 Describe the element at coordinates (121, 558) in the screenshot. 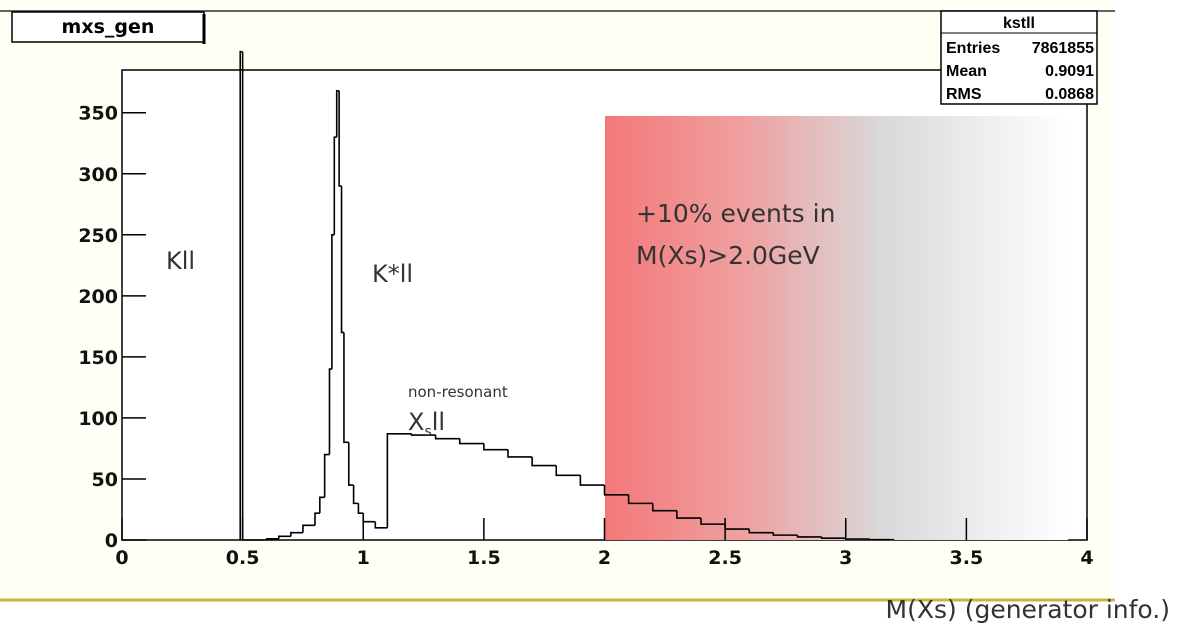

I see `x-tick-label: 0` at that location.